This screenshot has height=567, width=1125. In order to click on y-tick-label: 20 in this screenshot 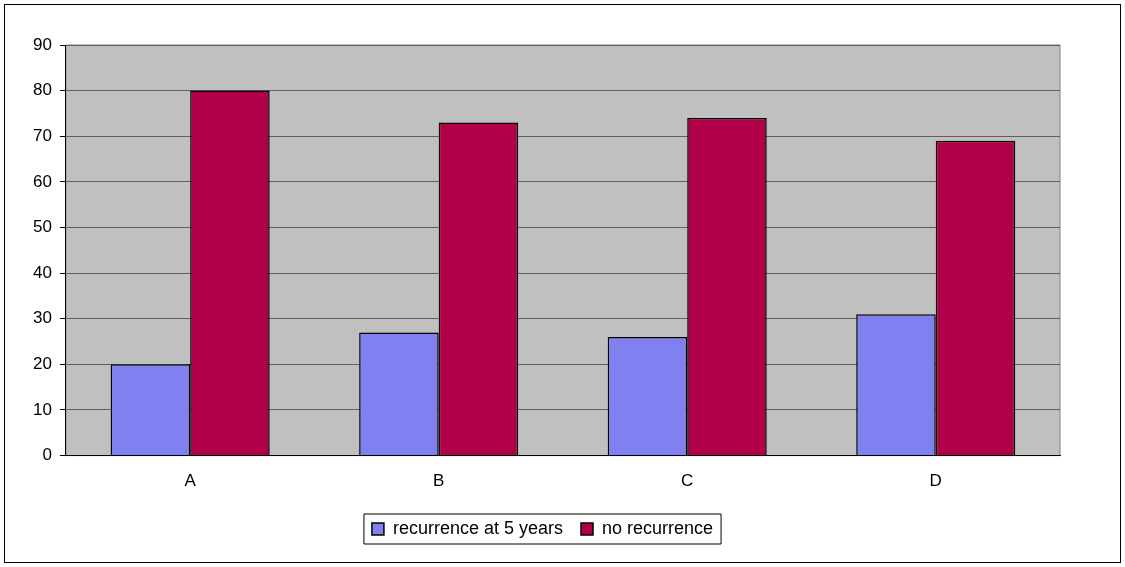, I will do `click(42, 364)`.